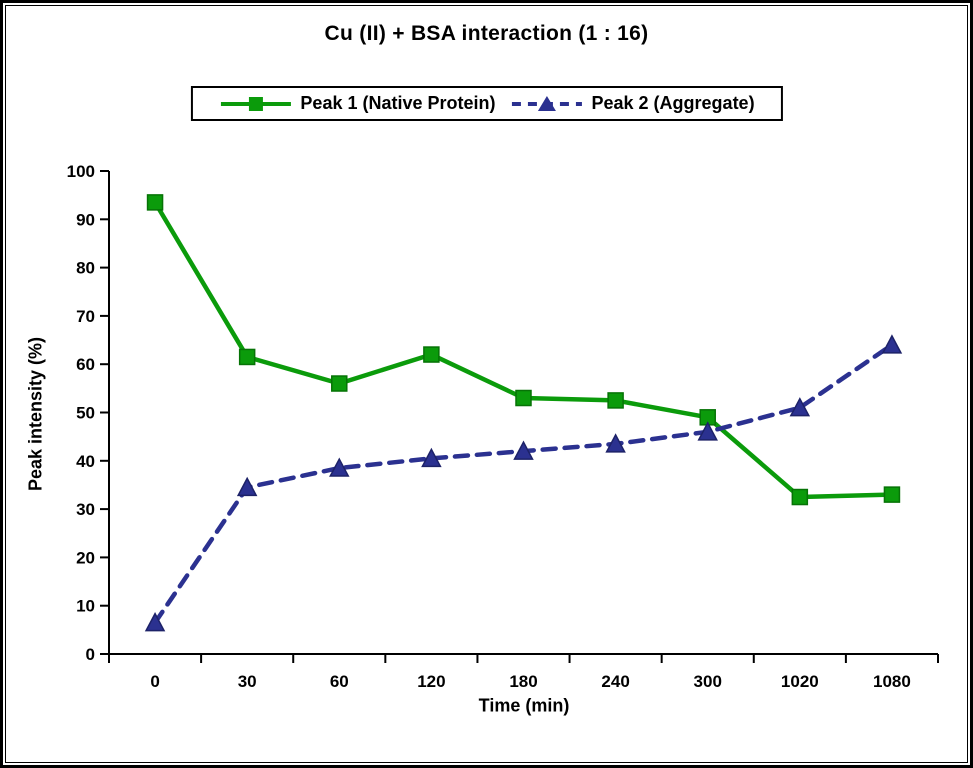  What do you see at coordinates (85, 413) in the screenshot?
I see `y-tick-label: 50` at bounding box center [85, 413].